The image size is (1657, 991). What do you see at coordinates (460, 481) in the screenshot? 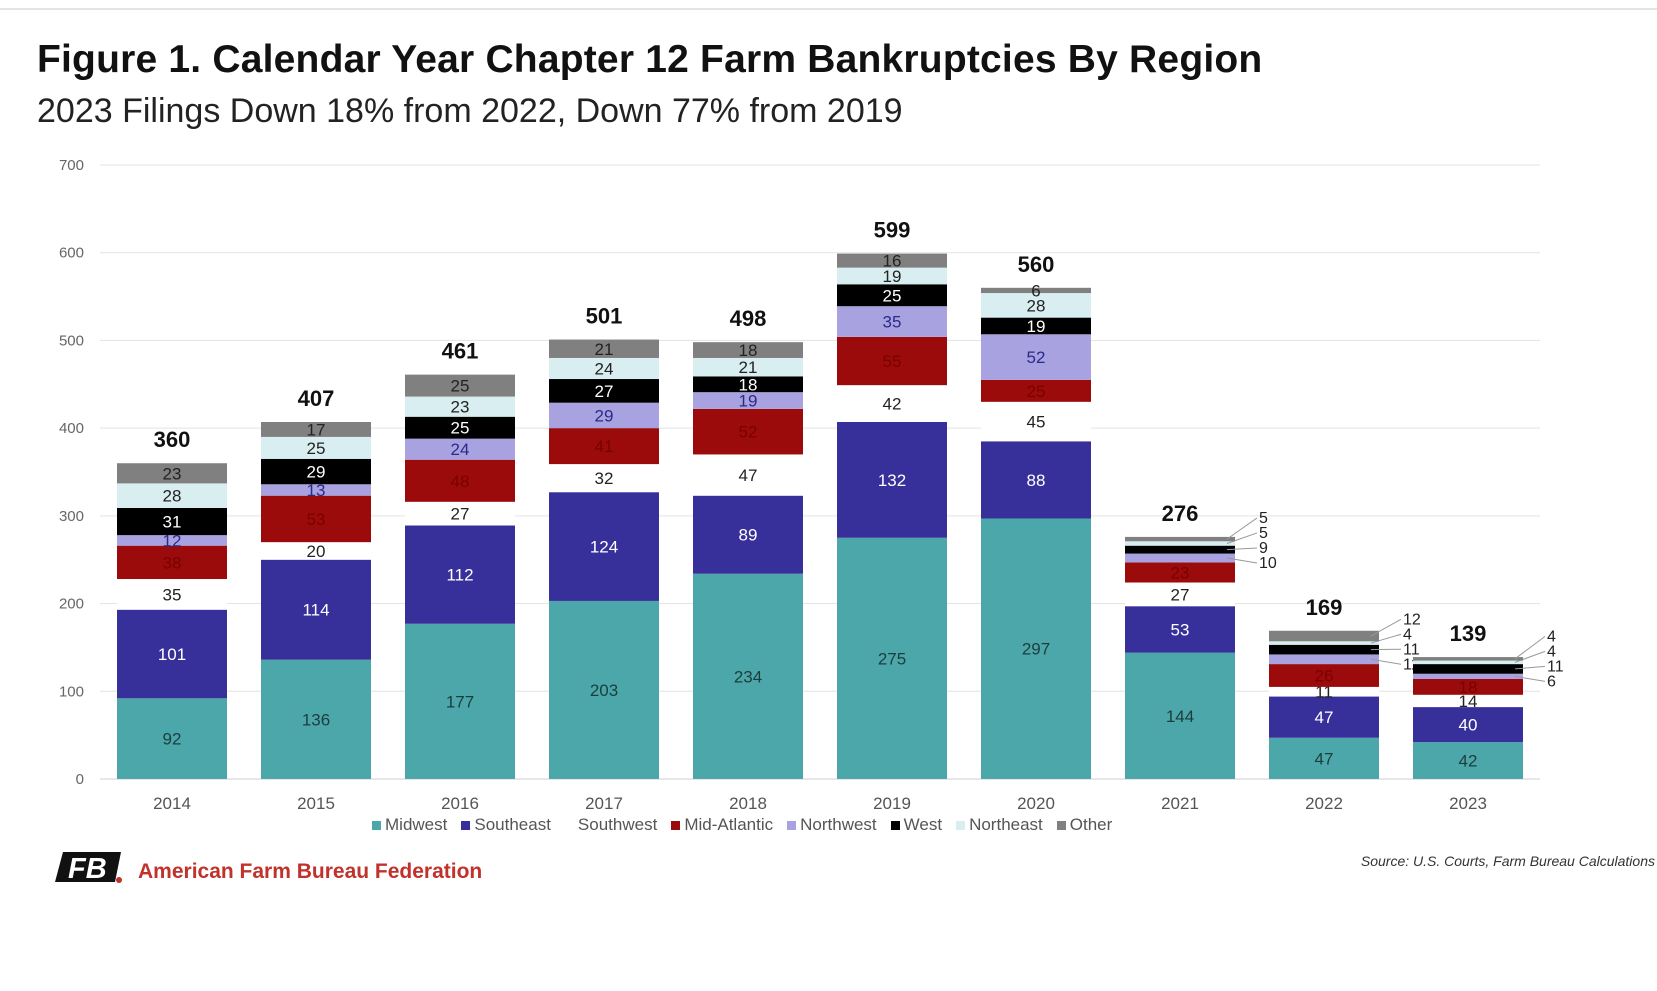
I see `data-label: 48` at bounding box center [460, 481].